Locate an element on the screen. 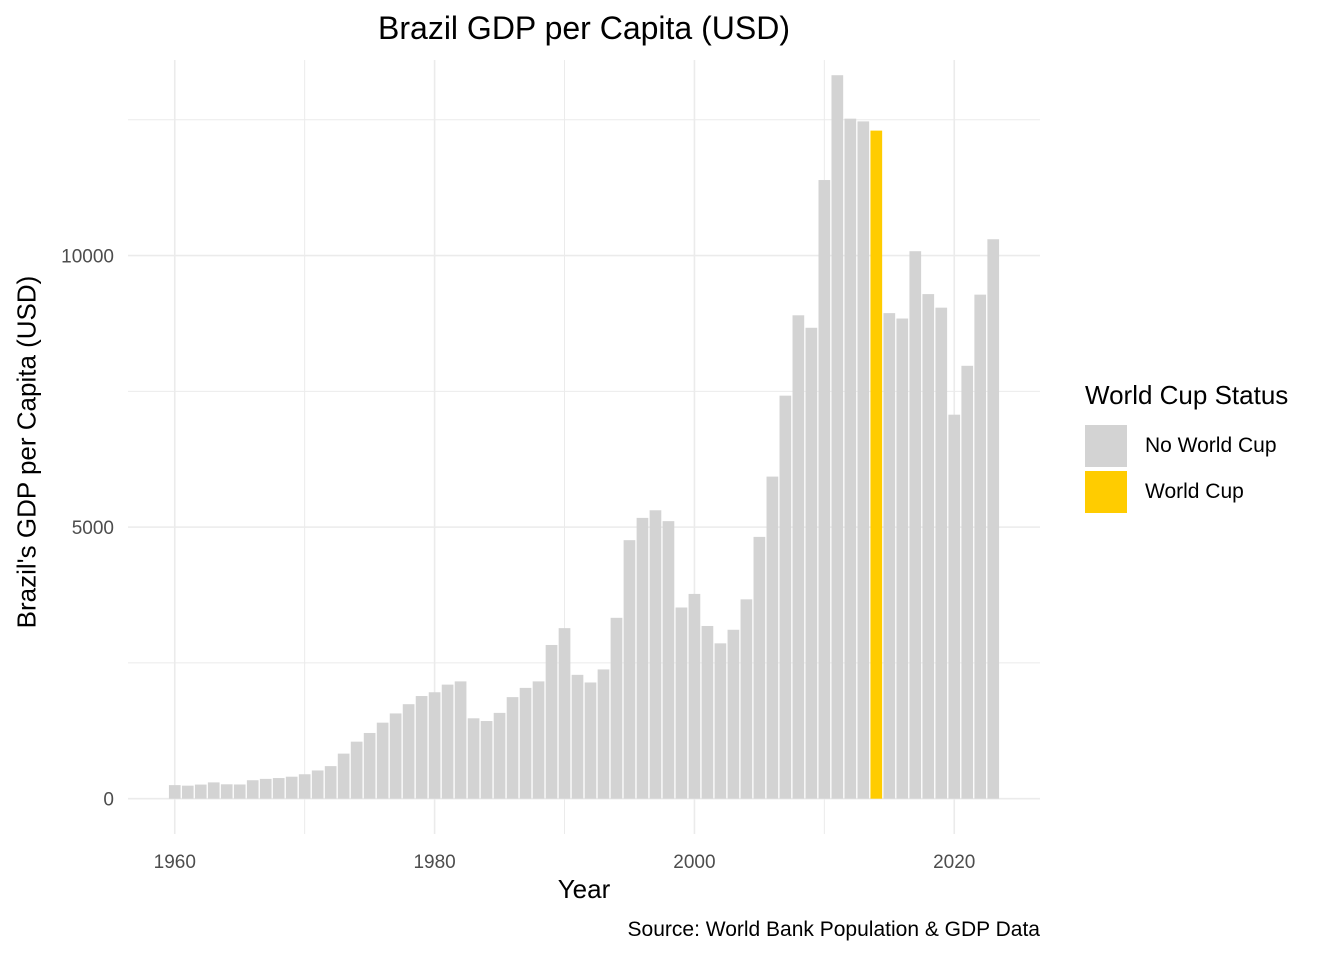  y-tick-label: 5000 is located at coordinates (93, 528).